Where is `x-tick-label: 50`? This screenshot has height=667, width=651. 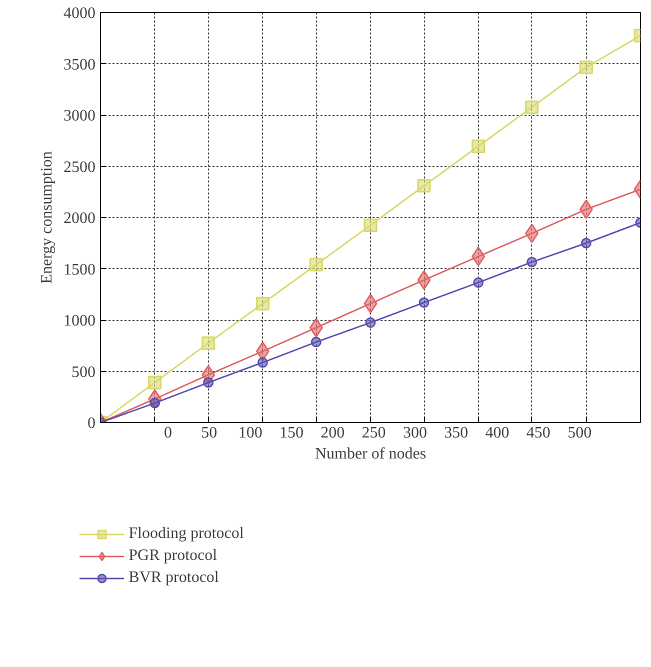 x-tick-label: 50 is located at coordinates (209, 433).